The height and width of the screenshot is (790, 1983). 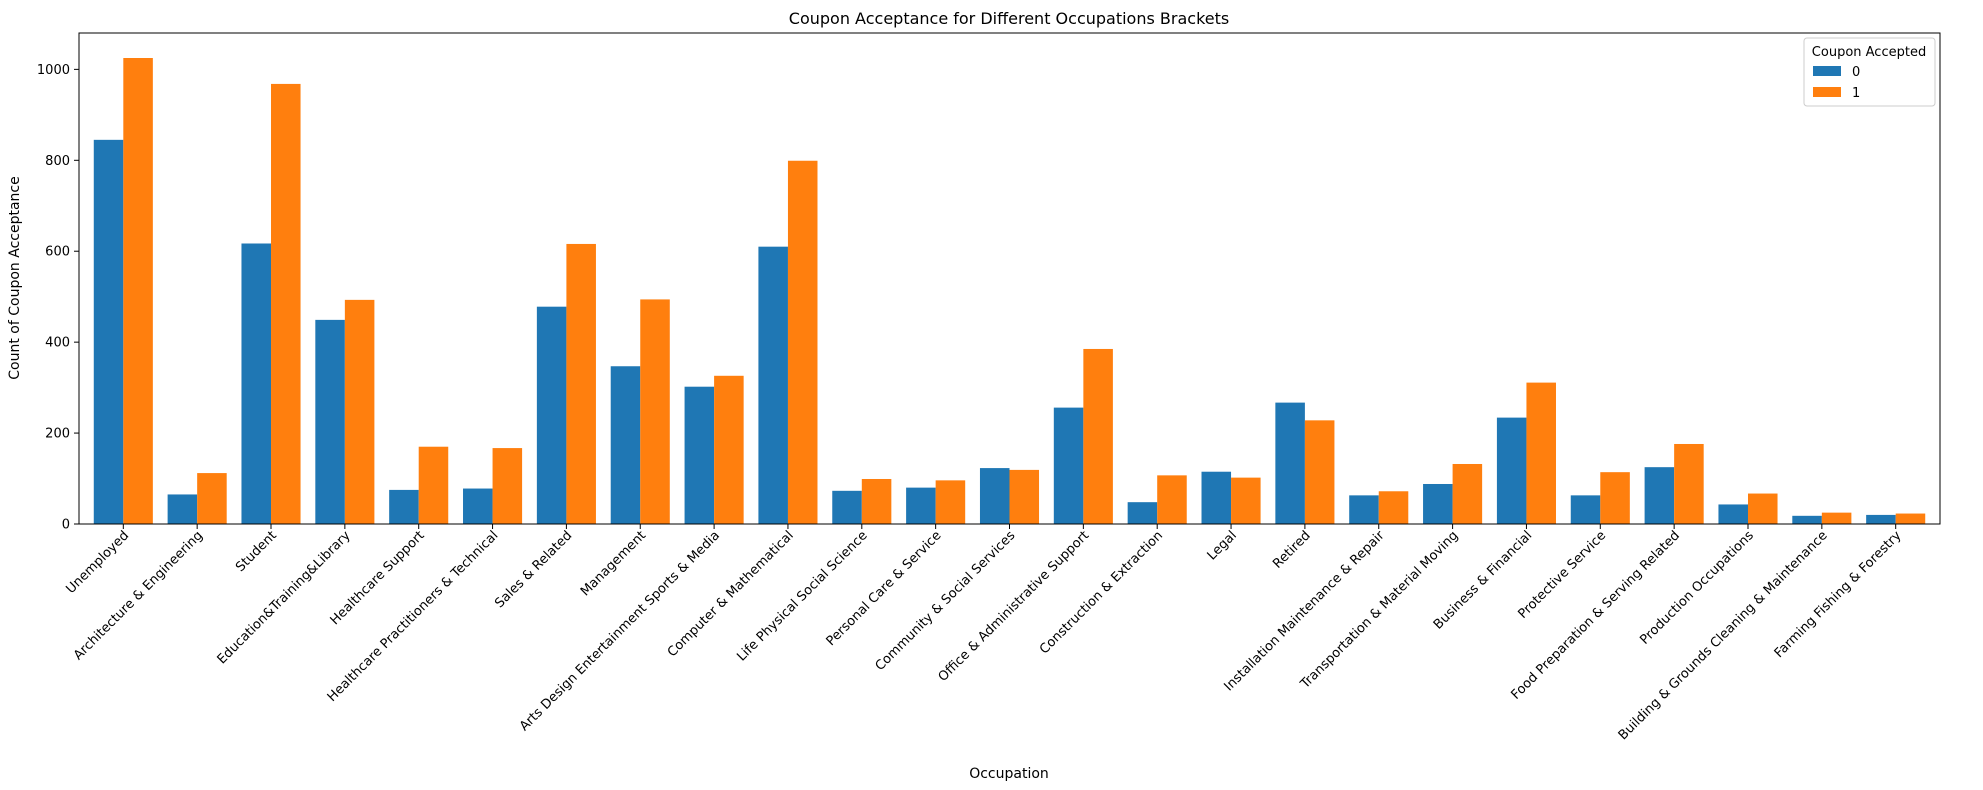 I want to click on y-tick-label-5: 1000, so click(x=53, y=70).